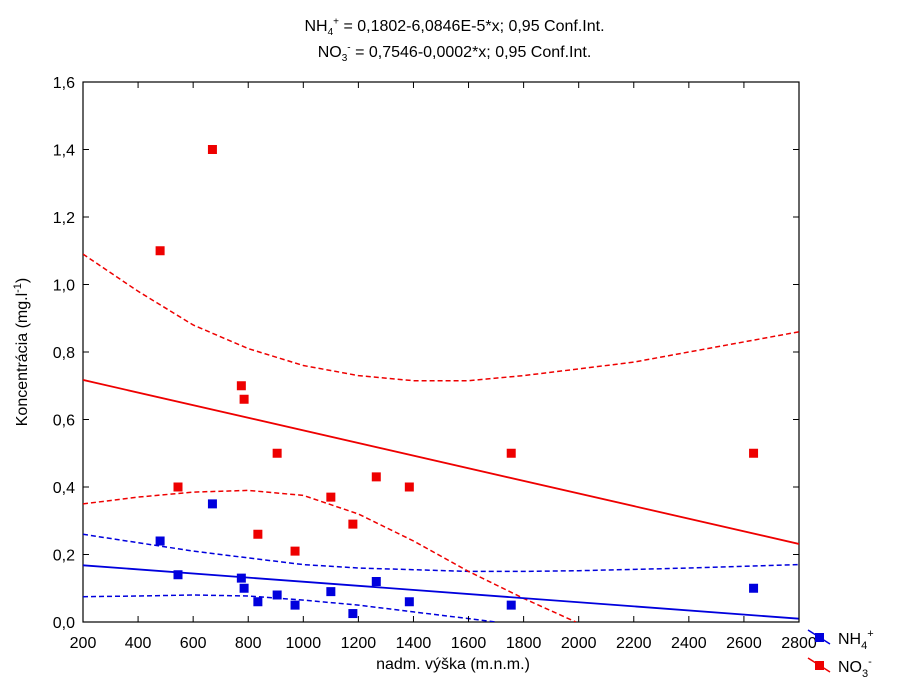 The width and height of the screenshot is (909, 682). What do you see at coordinates (64, 623) in the screenshot?
I see `y-tick-label: 0,0` at bounding box center [64, 623].